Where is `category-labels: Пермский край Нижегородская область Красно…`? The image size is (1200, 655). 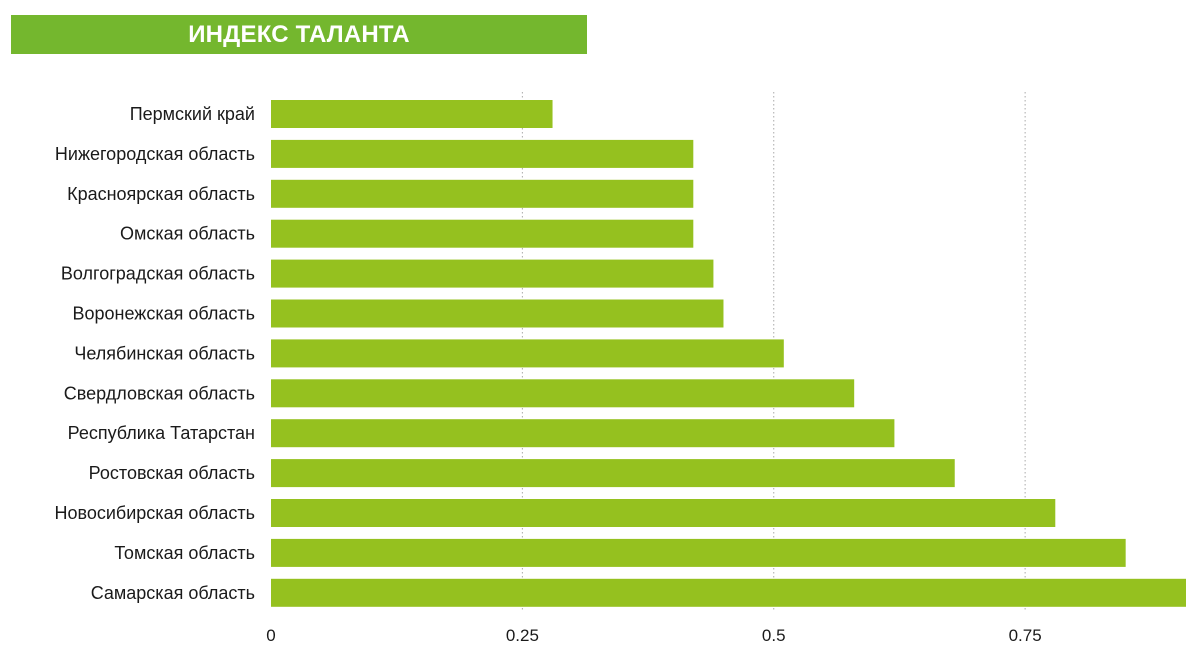 category-labels: Пермский край Нижегородская область Красно… is located at coordinates (155, 353).